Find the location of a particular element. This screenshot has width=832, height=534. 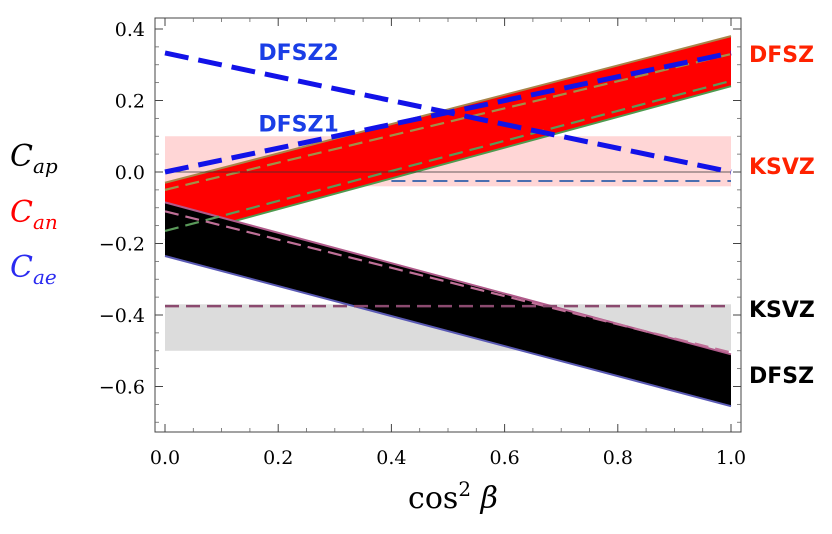

y-tick-label-0: 0.4 is located at coordinates (130, 30).